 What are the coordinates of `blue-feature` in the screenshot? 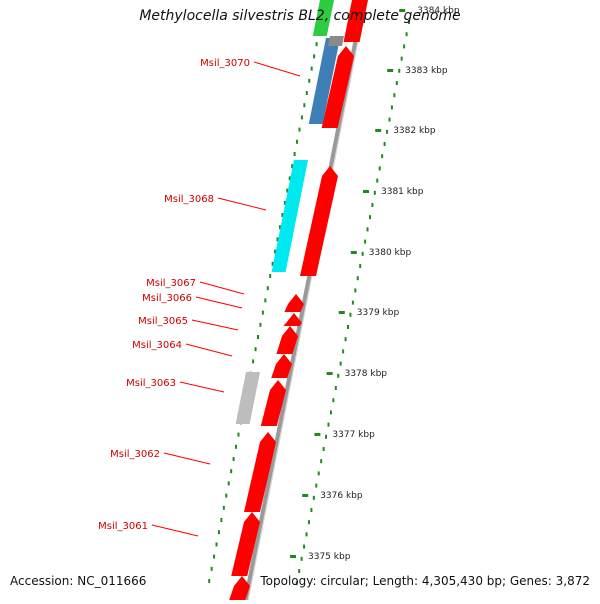 It's located at (324, 81).